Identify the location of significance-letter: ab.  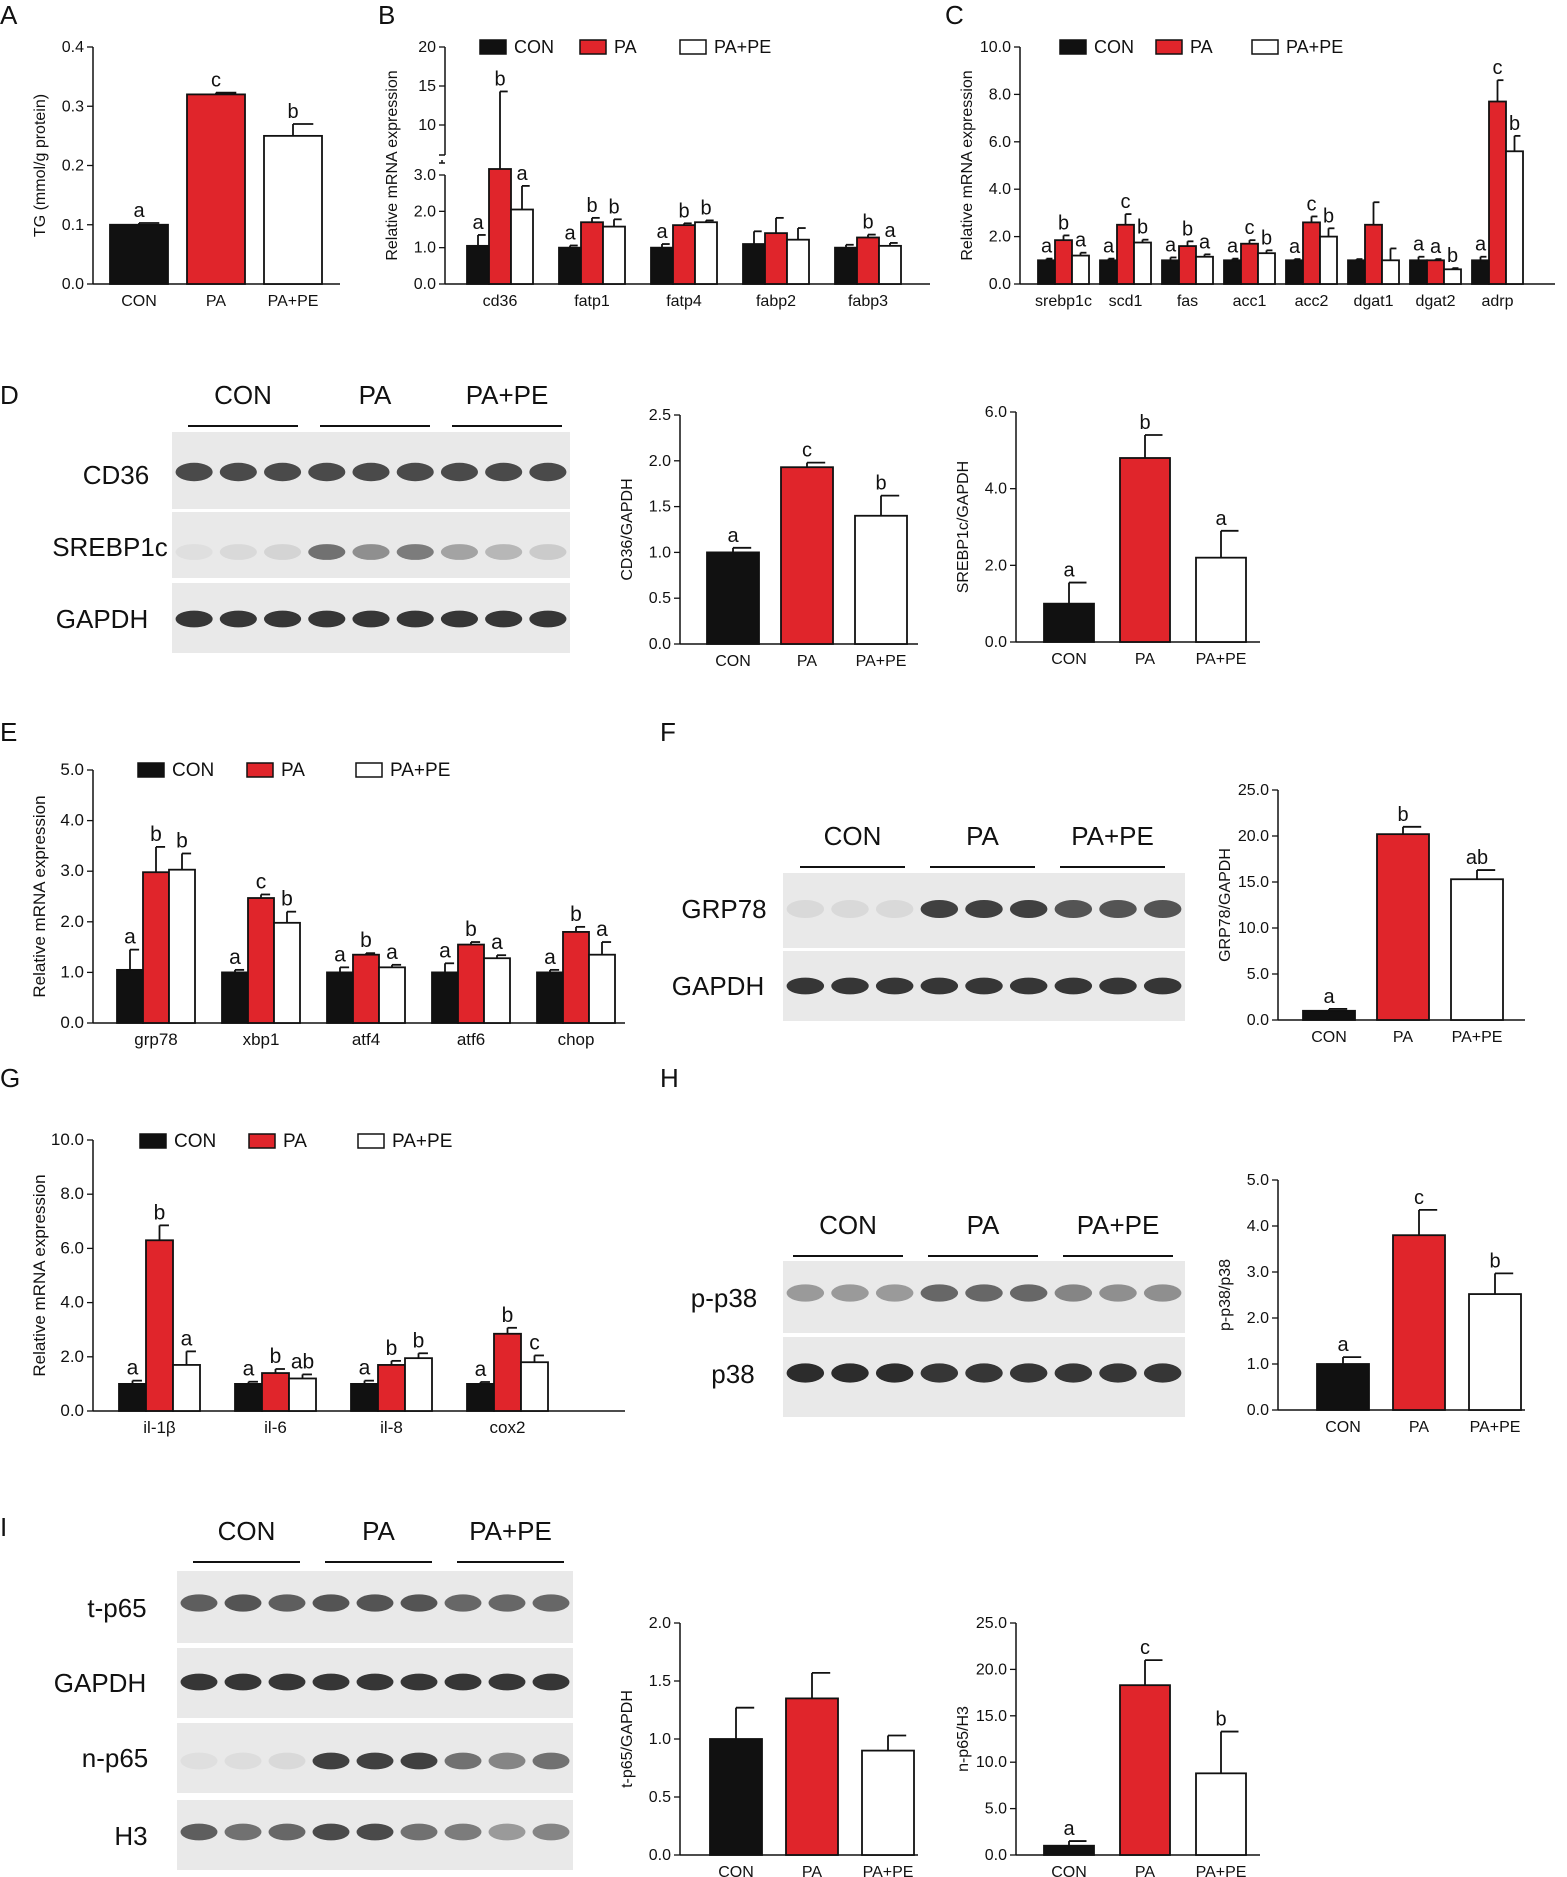
(302, 1361).